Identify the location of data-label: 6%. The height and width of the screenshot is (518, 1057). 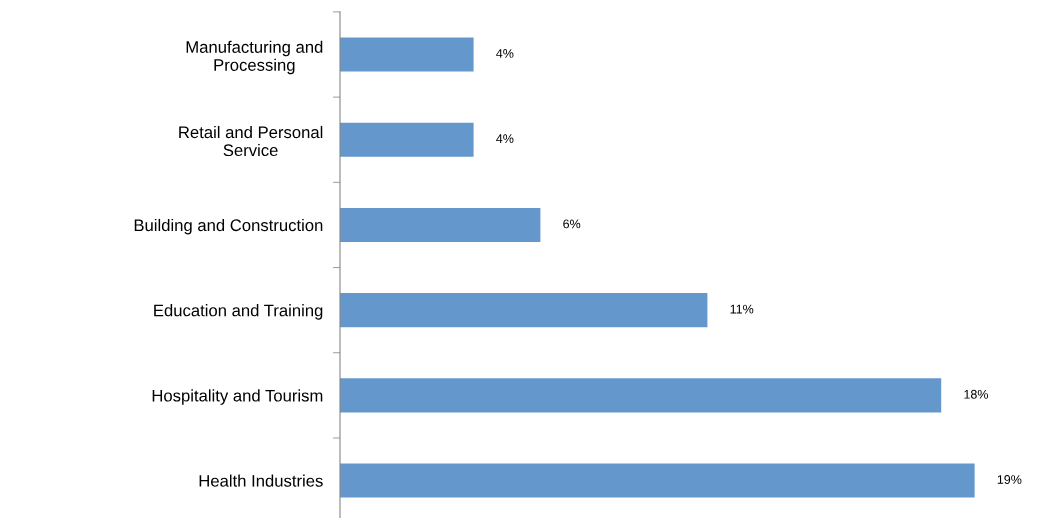
(572, 224).